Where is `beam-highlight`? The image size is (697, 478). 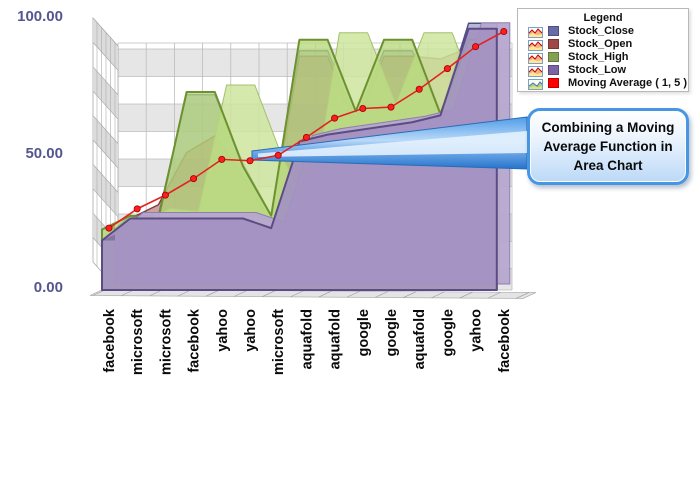 beam-highlight is located at coordinates (392, 144).